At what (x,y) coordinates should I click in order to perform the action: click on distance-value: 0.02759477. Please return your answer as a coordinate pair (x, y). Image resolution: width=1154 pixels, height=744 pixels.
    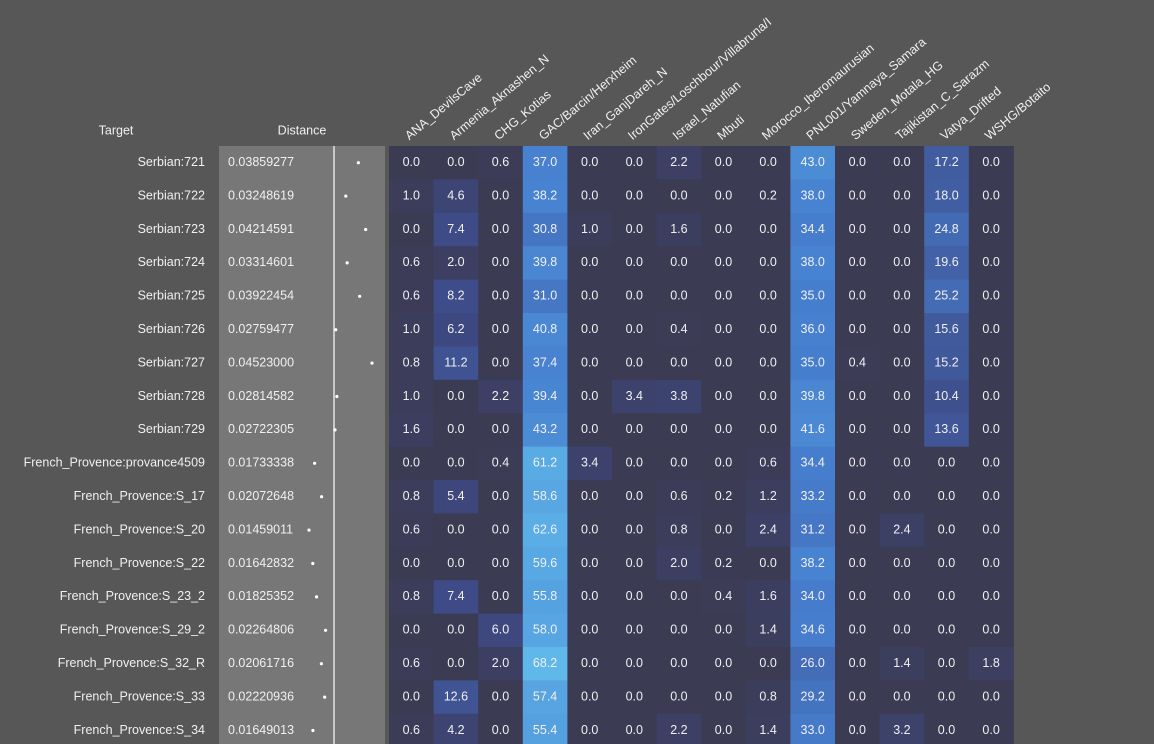
    Looking at the image, I should click on (261, 329).